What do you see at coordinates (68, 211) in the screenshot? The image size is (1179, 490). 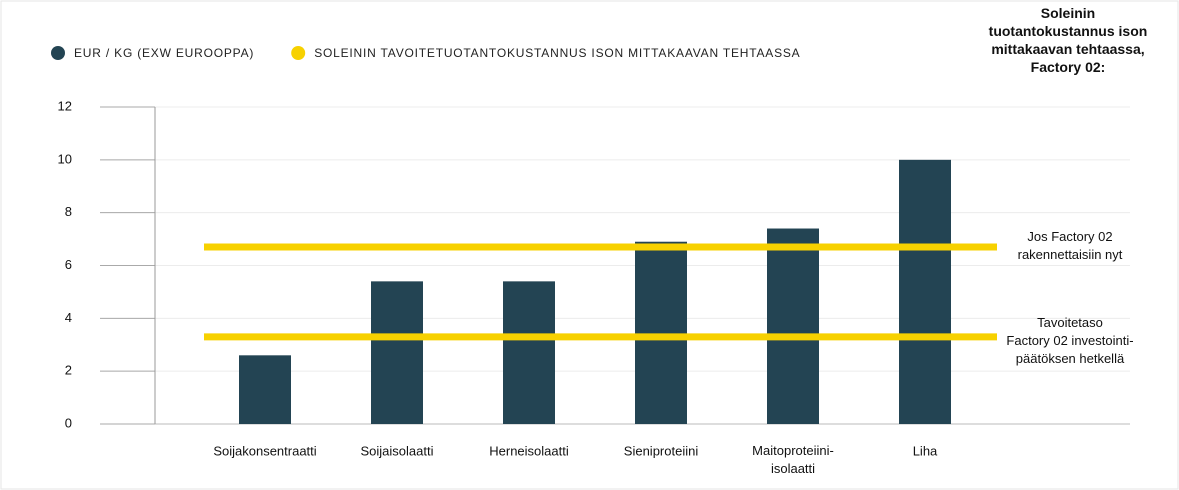 I see `y-tick-label: 8` at bounding box center [68, 211].